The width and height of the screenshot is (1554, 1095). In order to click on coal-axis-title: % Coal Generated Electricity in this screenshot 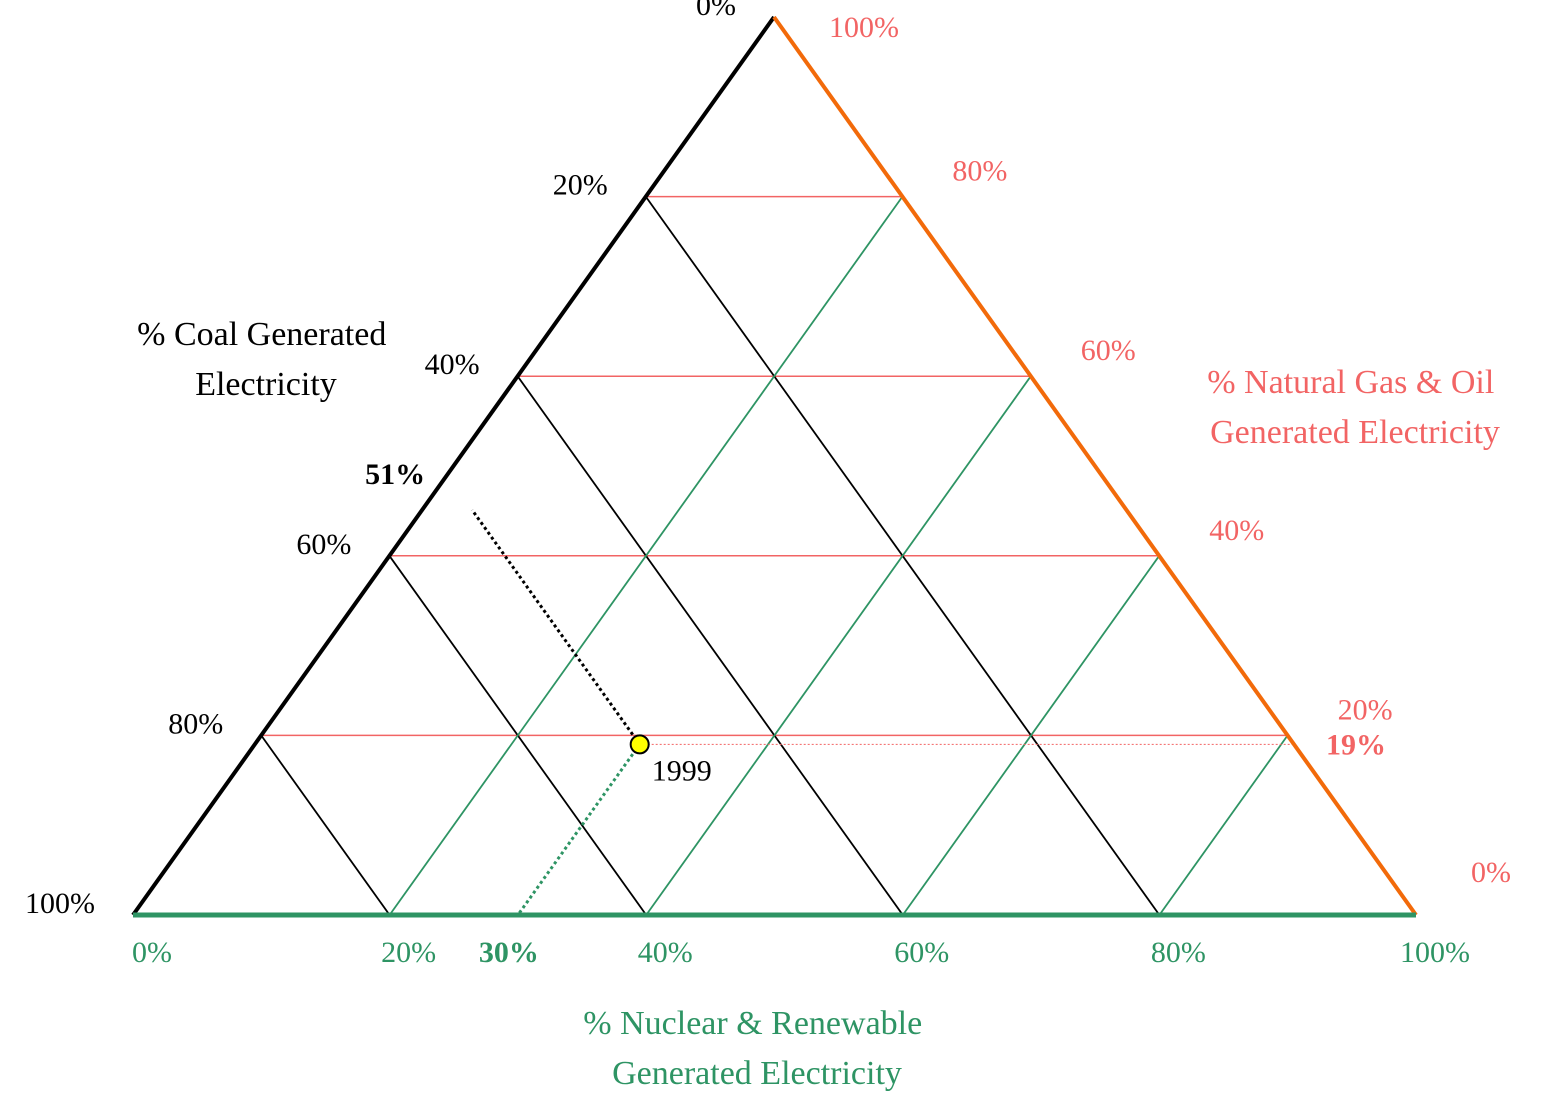, I will do `click(266, 359)`.